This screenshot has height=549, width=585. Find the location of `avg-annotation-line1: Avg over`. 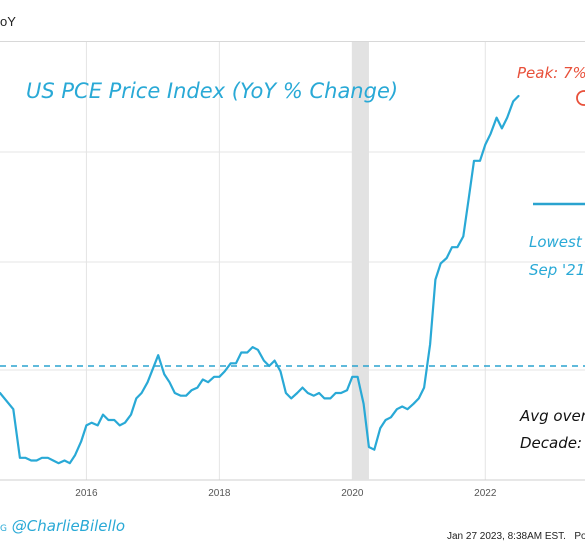

avg-annotation-line1: Avg over is located at coordinates (552, 416).